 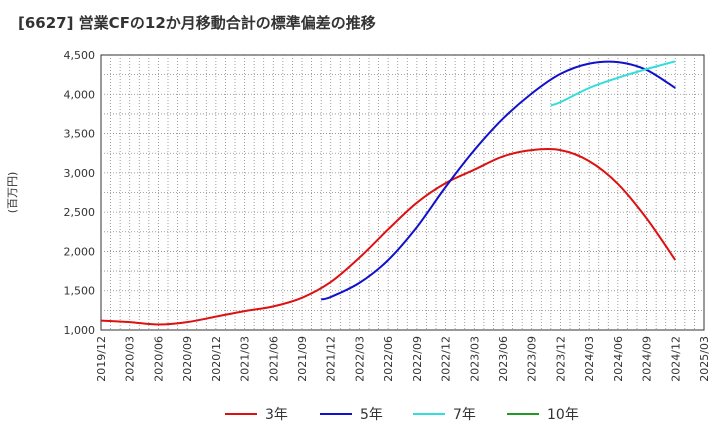 What do you see at coordinates (273, 359) in the screenshot?
I see `x-tick-label: 2021/06` at bounding box center [273, 359].